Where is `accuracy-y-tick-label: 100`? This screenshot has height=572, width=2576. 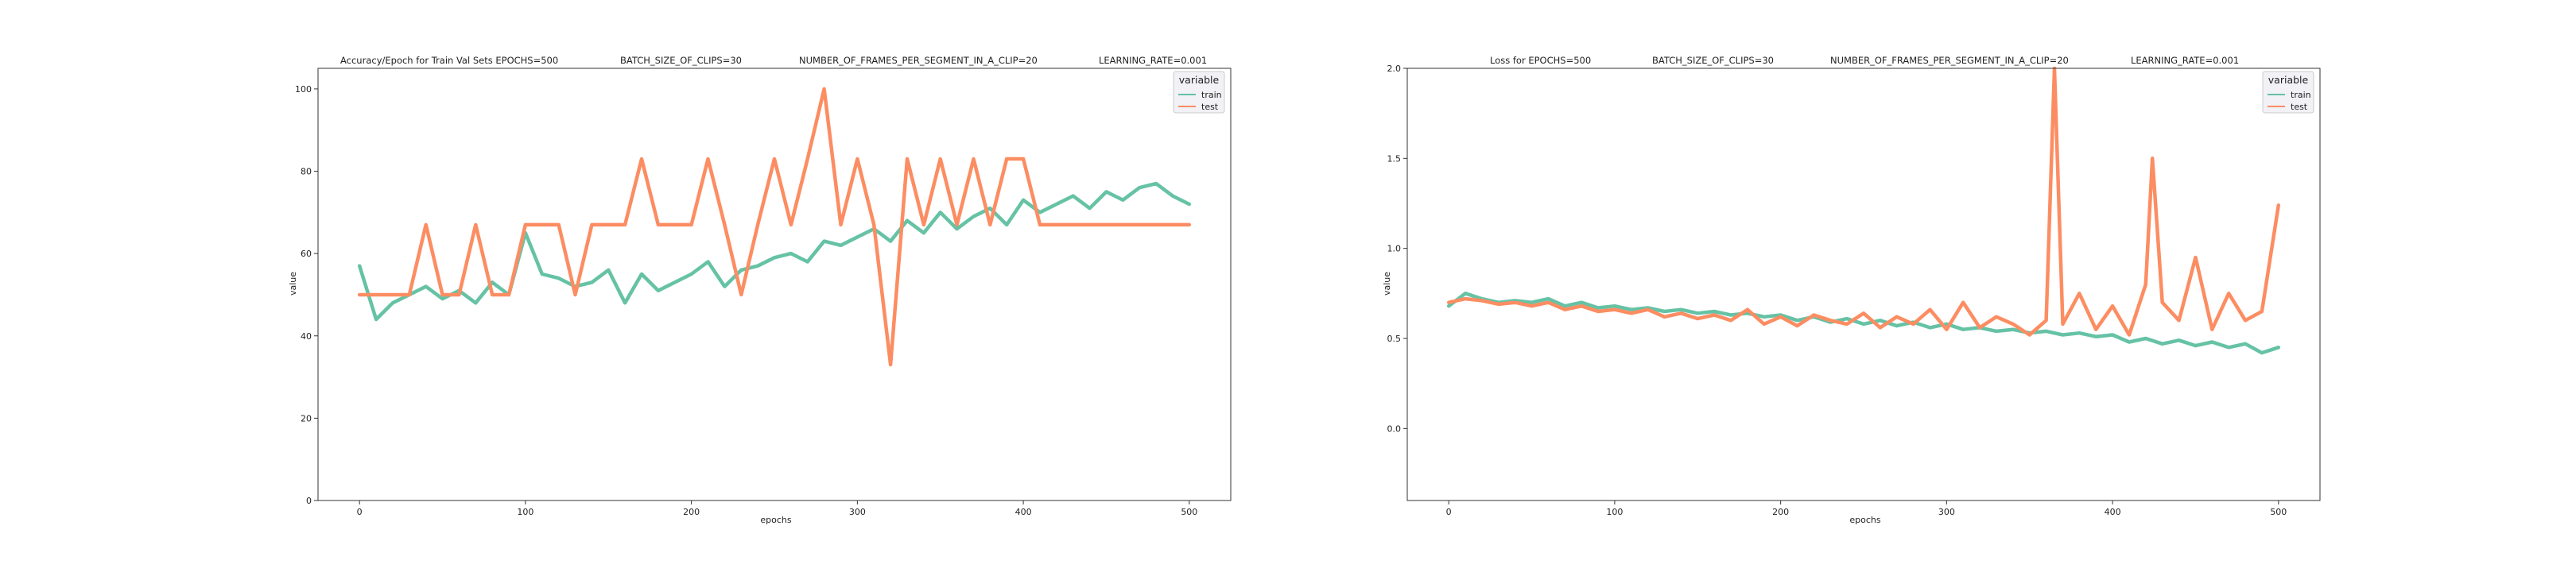
accuracy-y-tick-label: 100 is located at coordinates (303, 89).